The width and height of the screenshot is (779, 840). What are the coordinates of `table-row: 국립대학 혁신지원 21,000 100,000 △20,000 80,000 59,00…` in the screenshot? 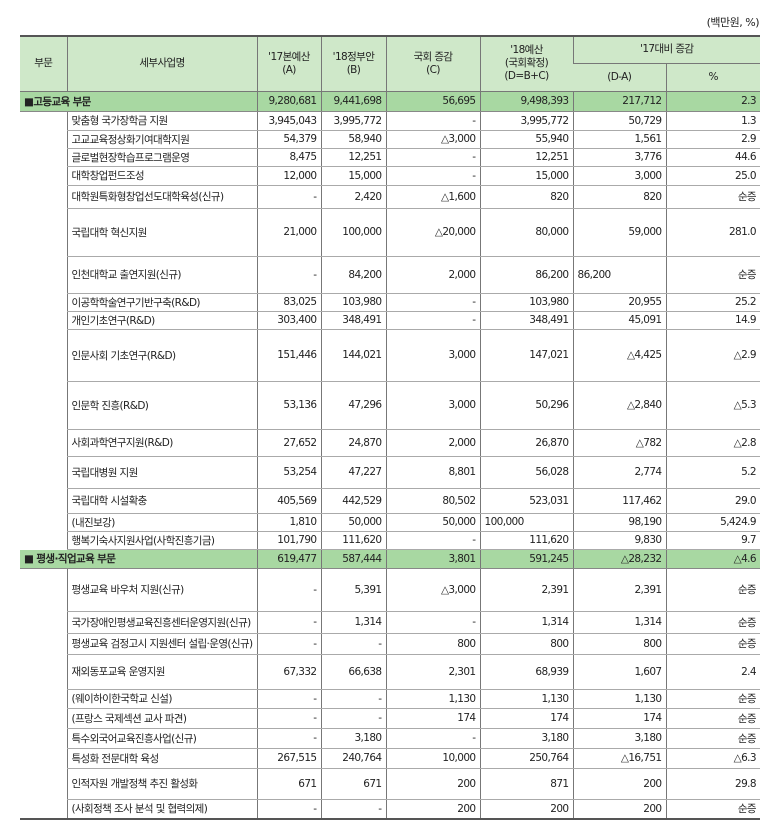 It's located at (390, 232).